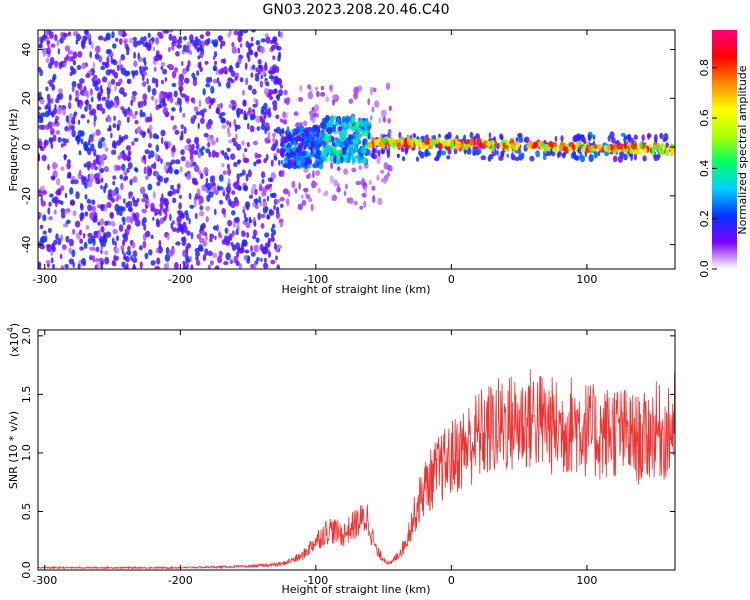 The image size is (750, 600). Describe the element at coordinates (704, 169) in the screenshot. I see `colorbar-tick-label: 0.4` at that location.